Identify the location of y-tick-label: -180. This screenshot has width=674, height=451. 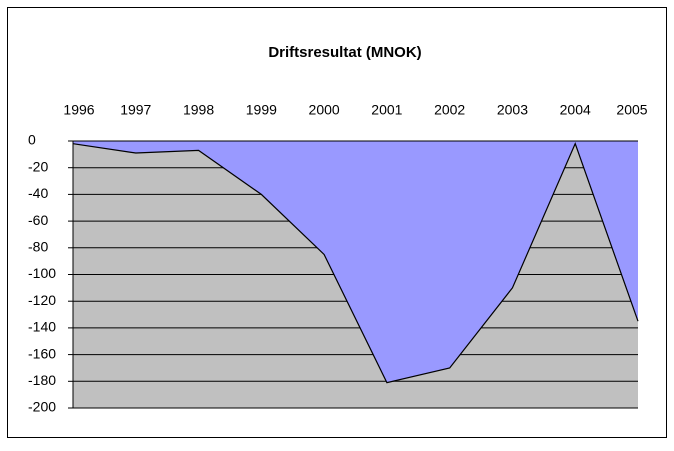
(42, 380).